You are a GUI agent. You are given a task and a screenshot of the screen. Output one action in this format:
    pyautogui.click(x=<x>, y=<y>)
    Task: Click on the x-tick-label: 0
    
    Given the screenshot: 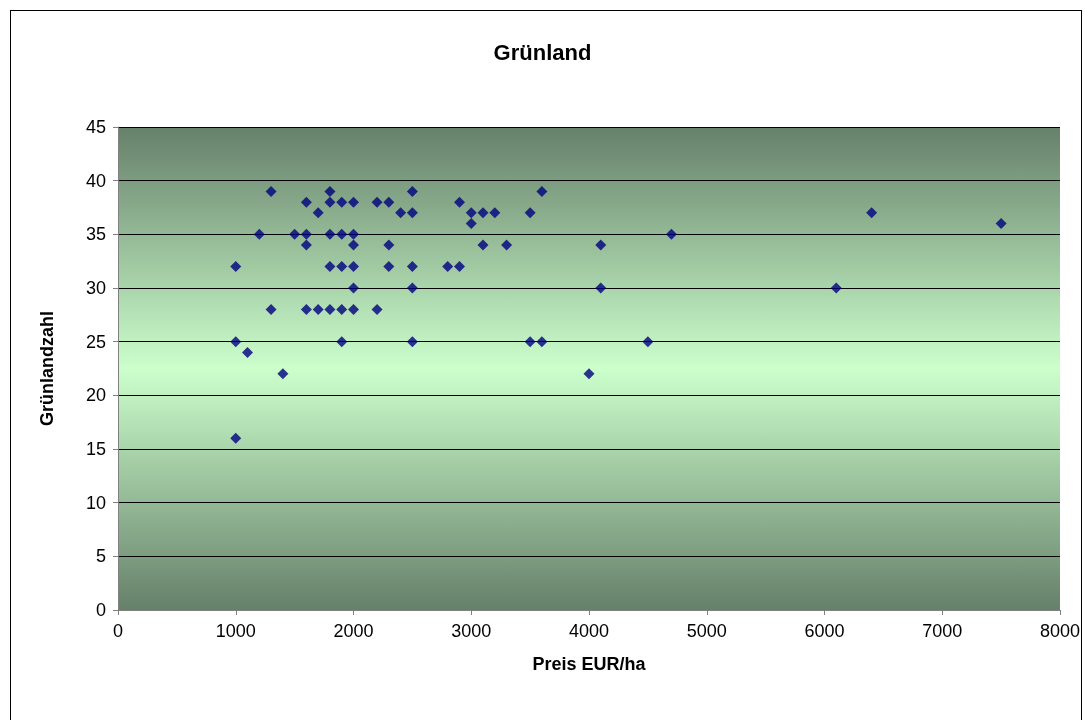 What is the action you would take?
    pyautogui.click(x=118, y=631)
    